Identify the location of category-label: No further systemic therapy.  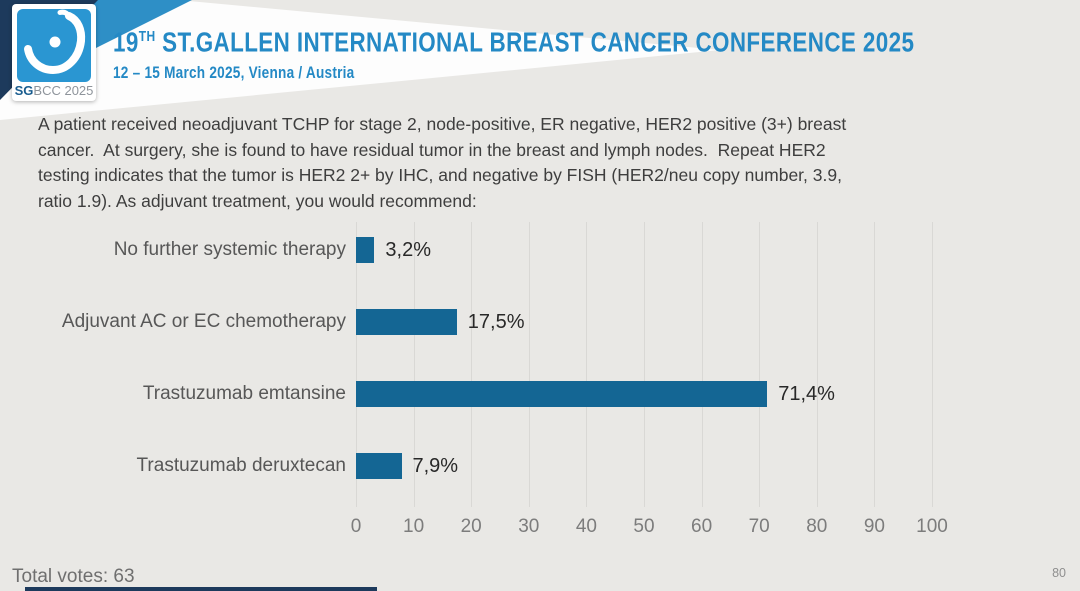
(229, 249).